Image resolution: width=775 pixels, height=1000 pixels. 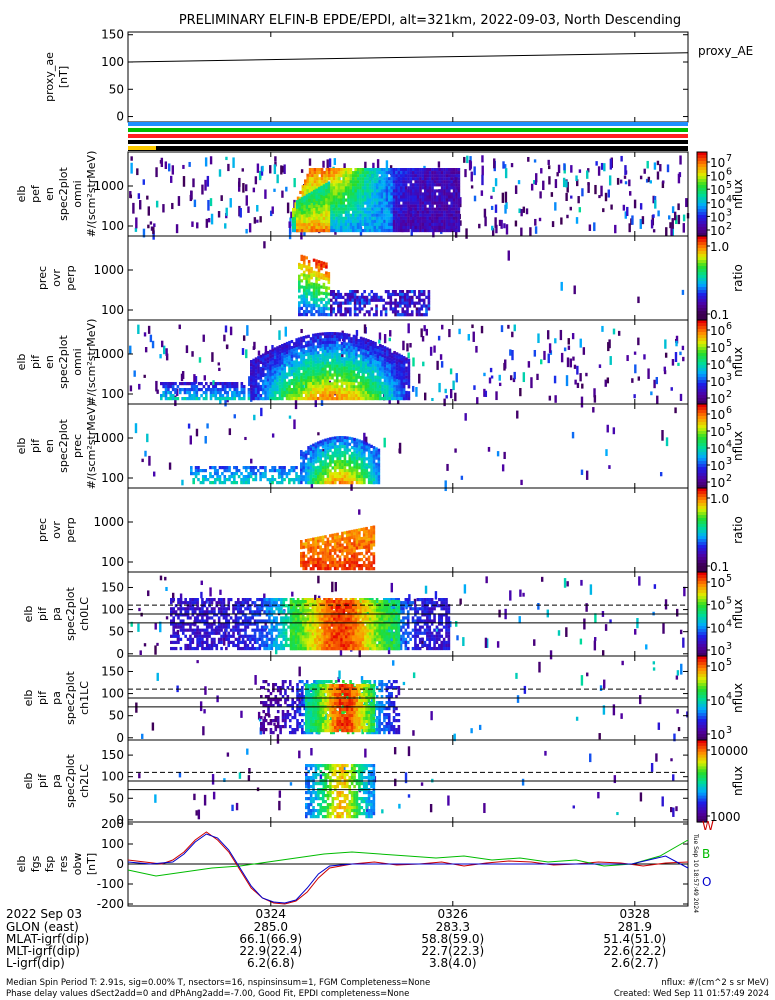 I want to click on elb-pef-en-spec2plot-omni-colorbar-step, so click(x=702, y=193).